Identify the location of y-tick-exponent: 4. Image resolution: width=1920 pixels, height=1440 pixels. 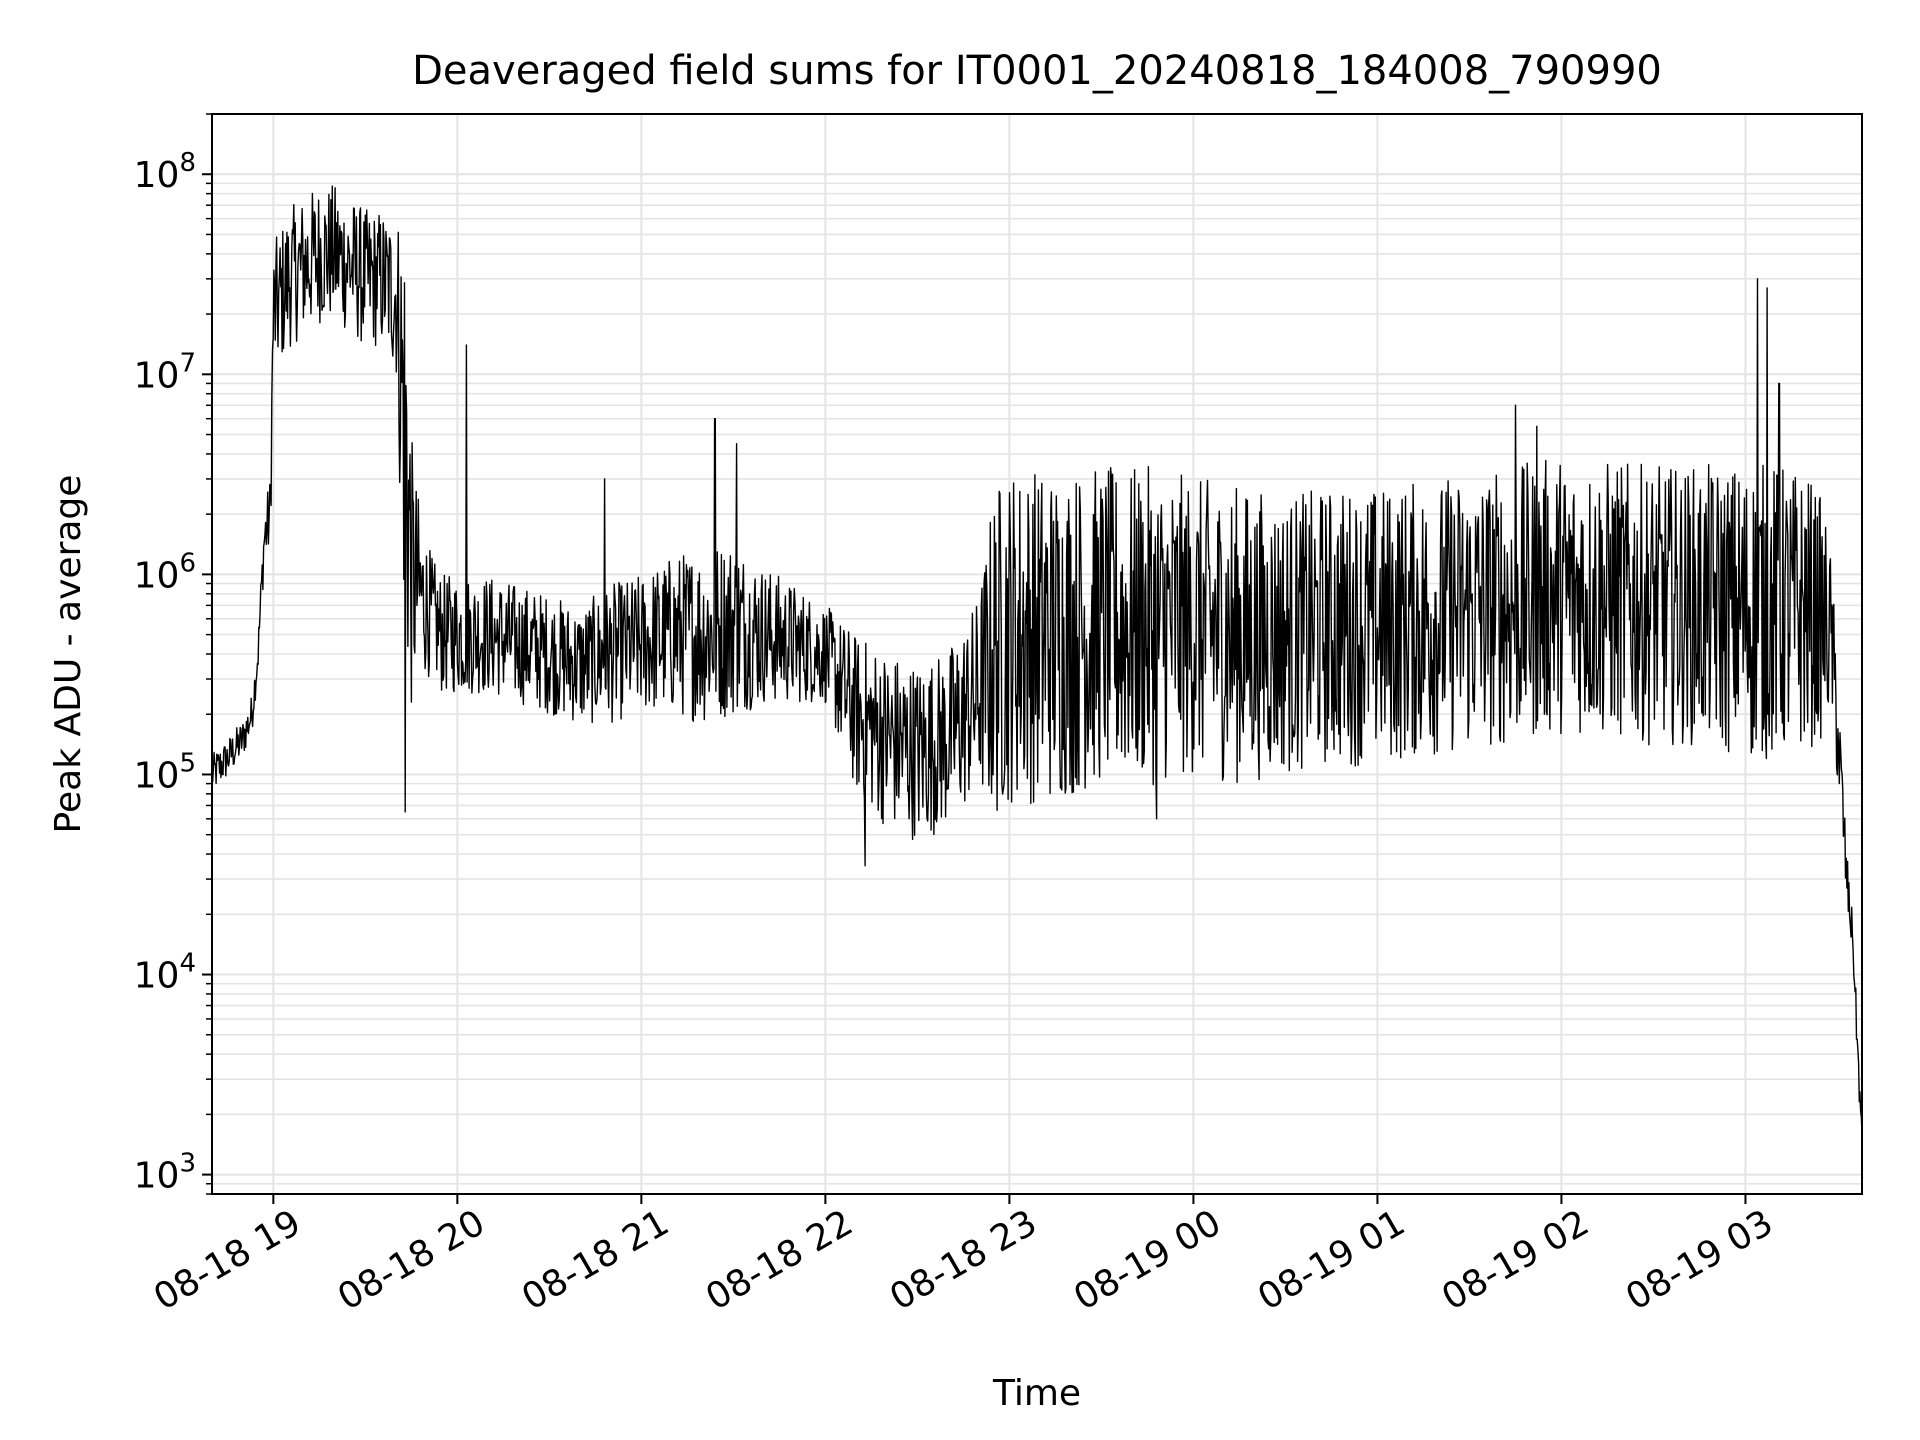
(187, 964).